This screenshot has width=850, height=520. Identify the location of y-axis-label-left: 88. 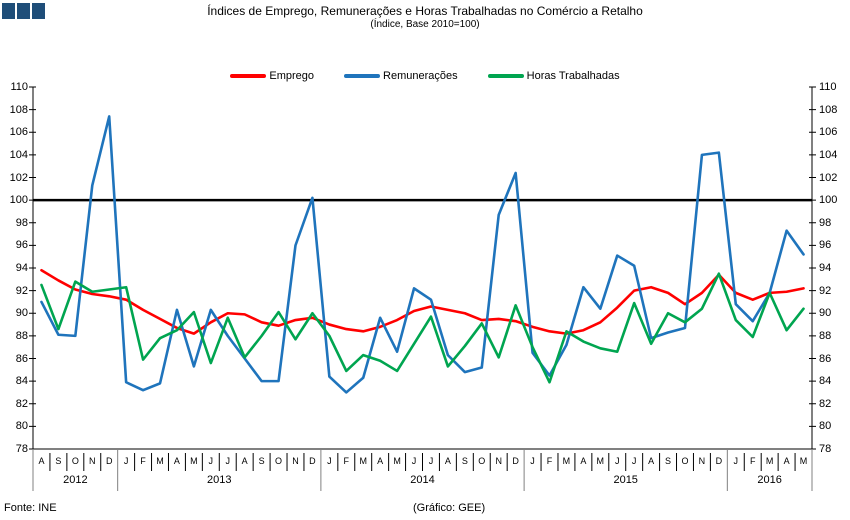
(21, 335).